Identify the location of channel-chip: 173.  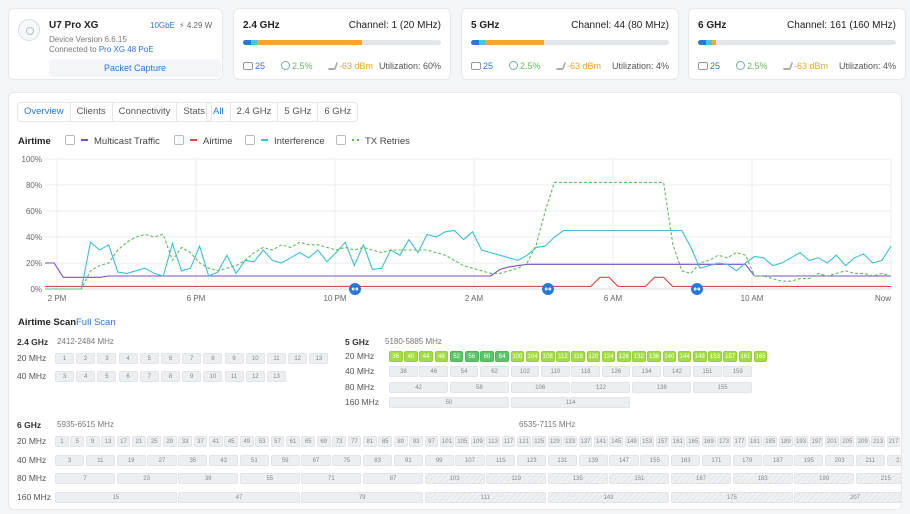
(724, 441).